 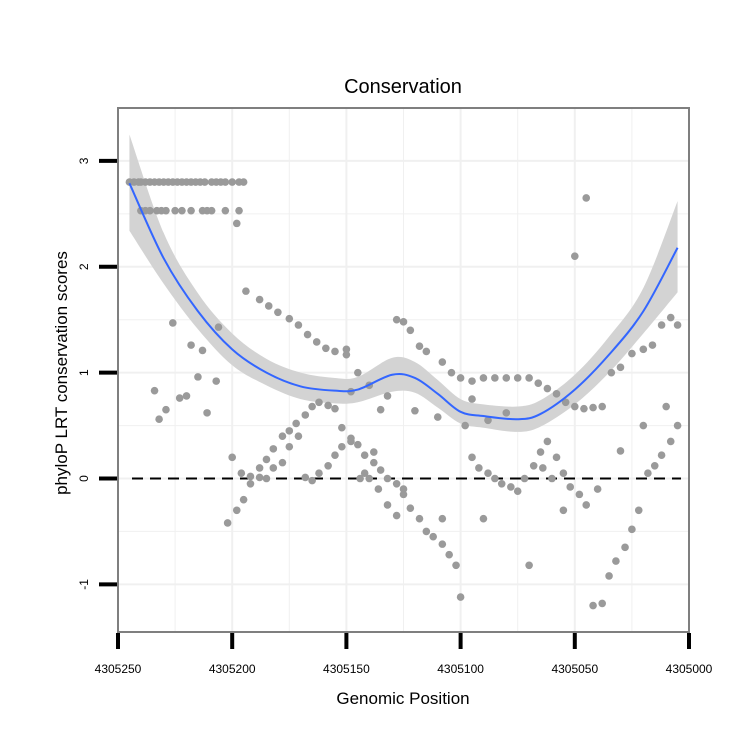 What do you see at coordinates (346, 669) in the screenshot?
I see `x-tick-label: 4305150` at bounding box center [346, 669].